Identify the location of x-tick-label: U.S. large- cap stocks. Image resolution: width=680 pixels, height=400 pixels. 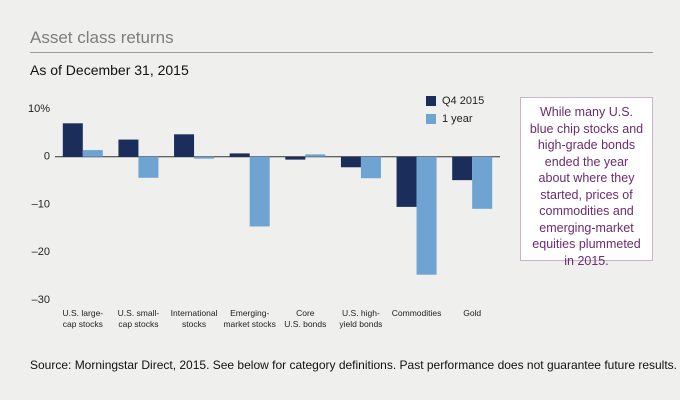
(83, 318).